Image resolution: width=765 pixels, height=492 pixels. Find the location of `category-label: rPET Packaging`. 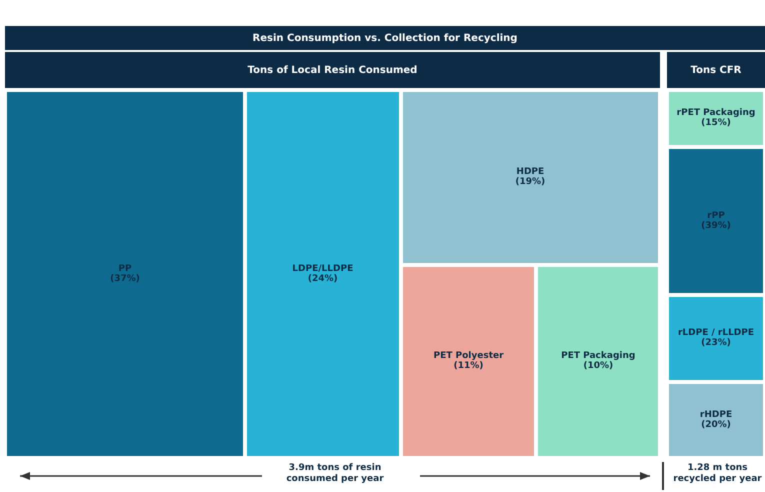

category-label: rPET Packaging is located at coordinates (716, 113).